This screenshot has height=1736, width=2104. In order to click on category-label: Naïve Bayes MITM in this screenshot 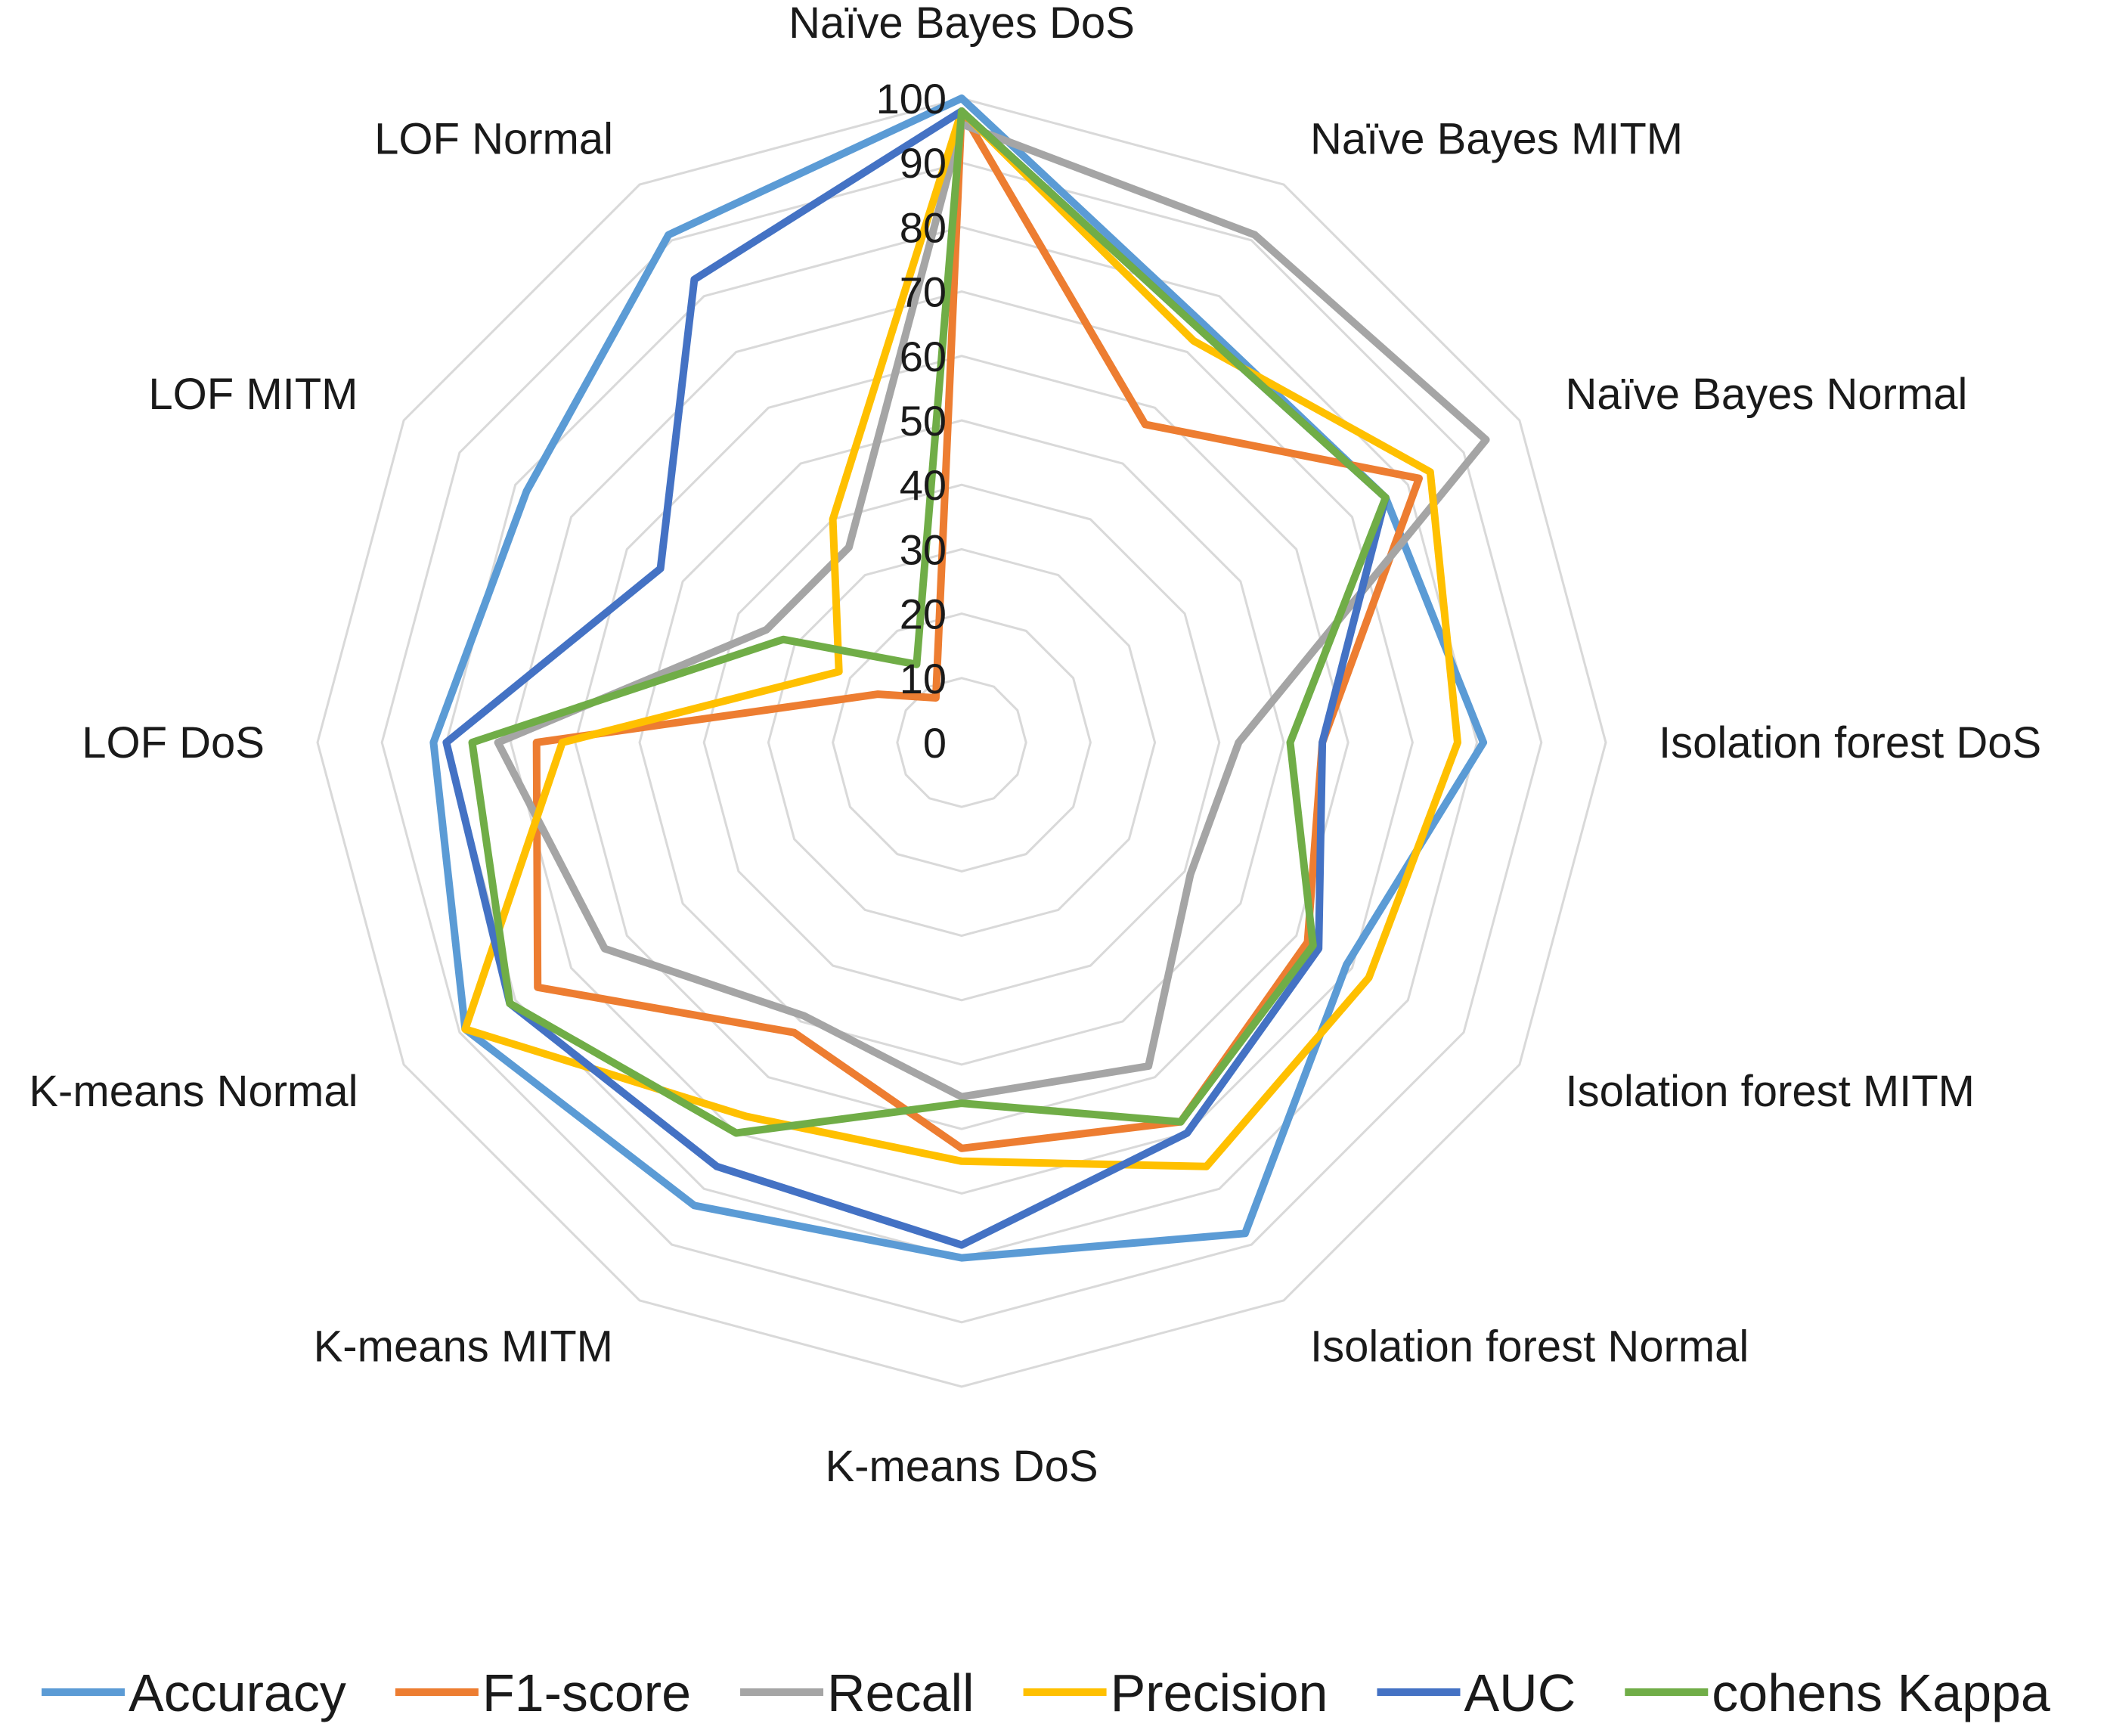, I will do `click(1496, 139)`.